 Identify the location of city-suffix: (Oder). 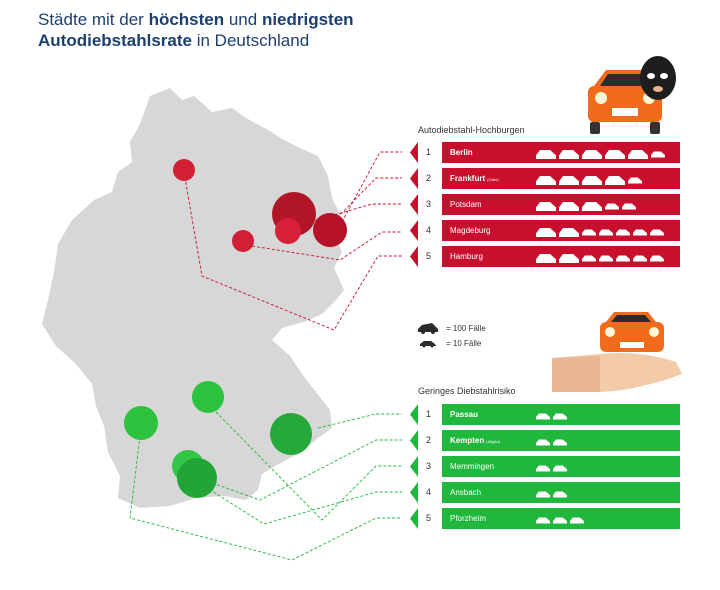
(493, 179).